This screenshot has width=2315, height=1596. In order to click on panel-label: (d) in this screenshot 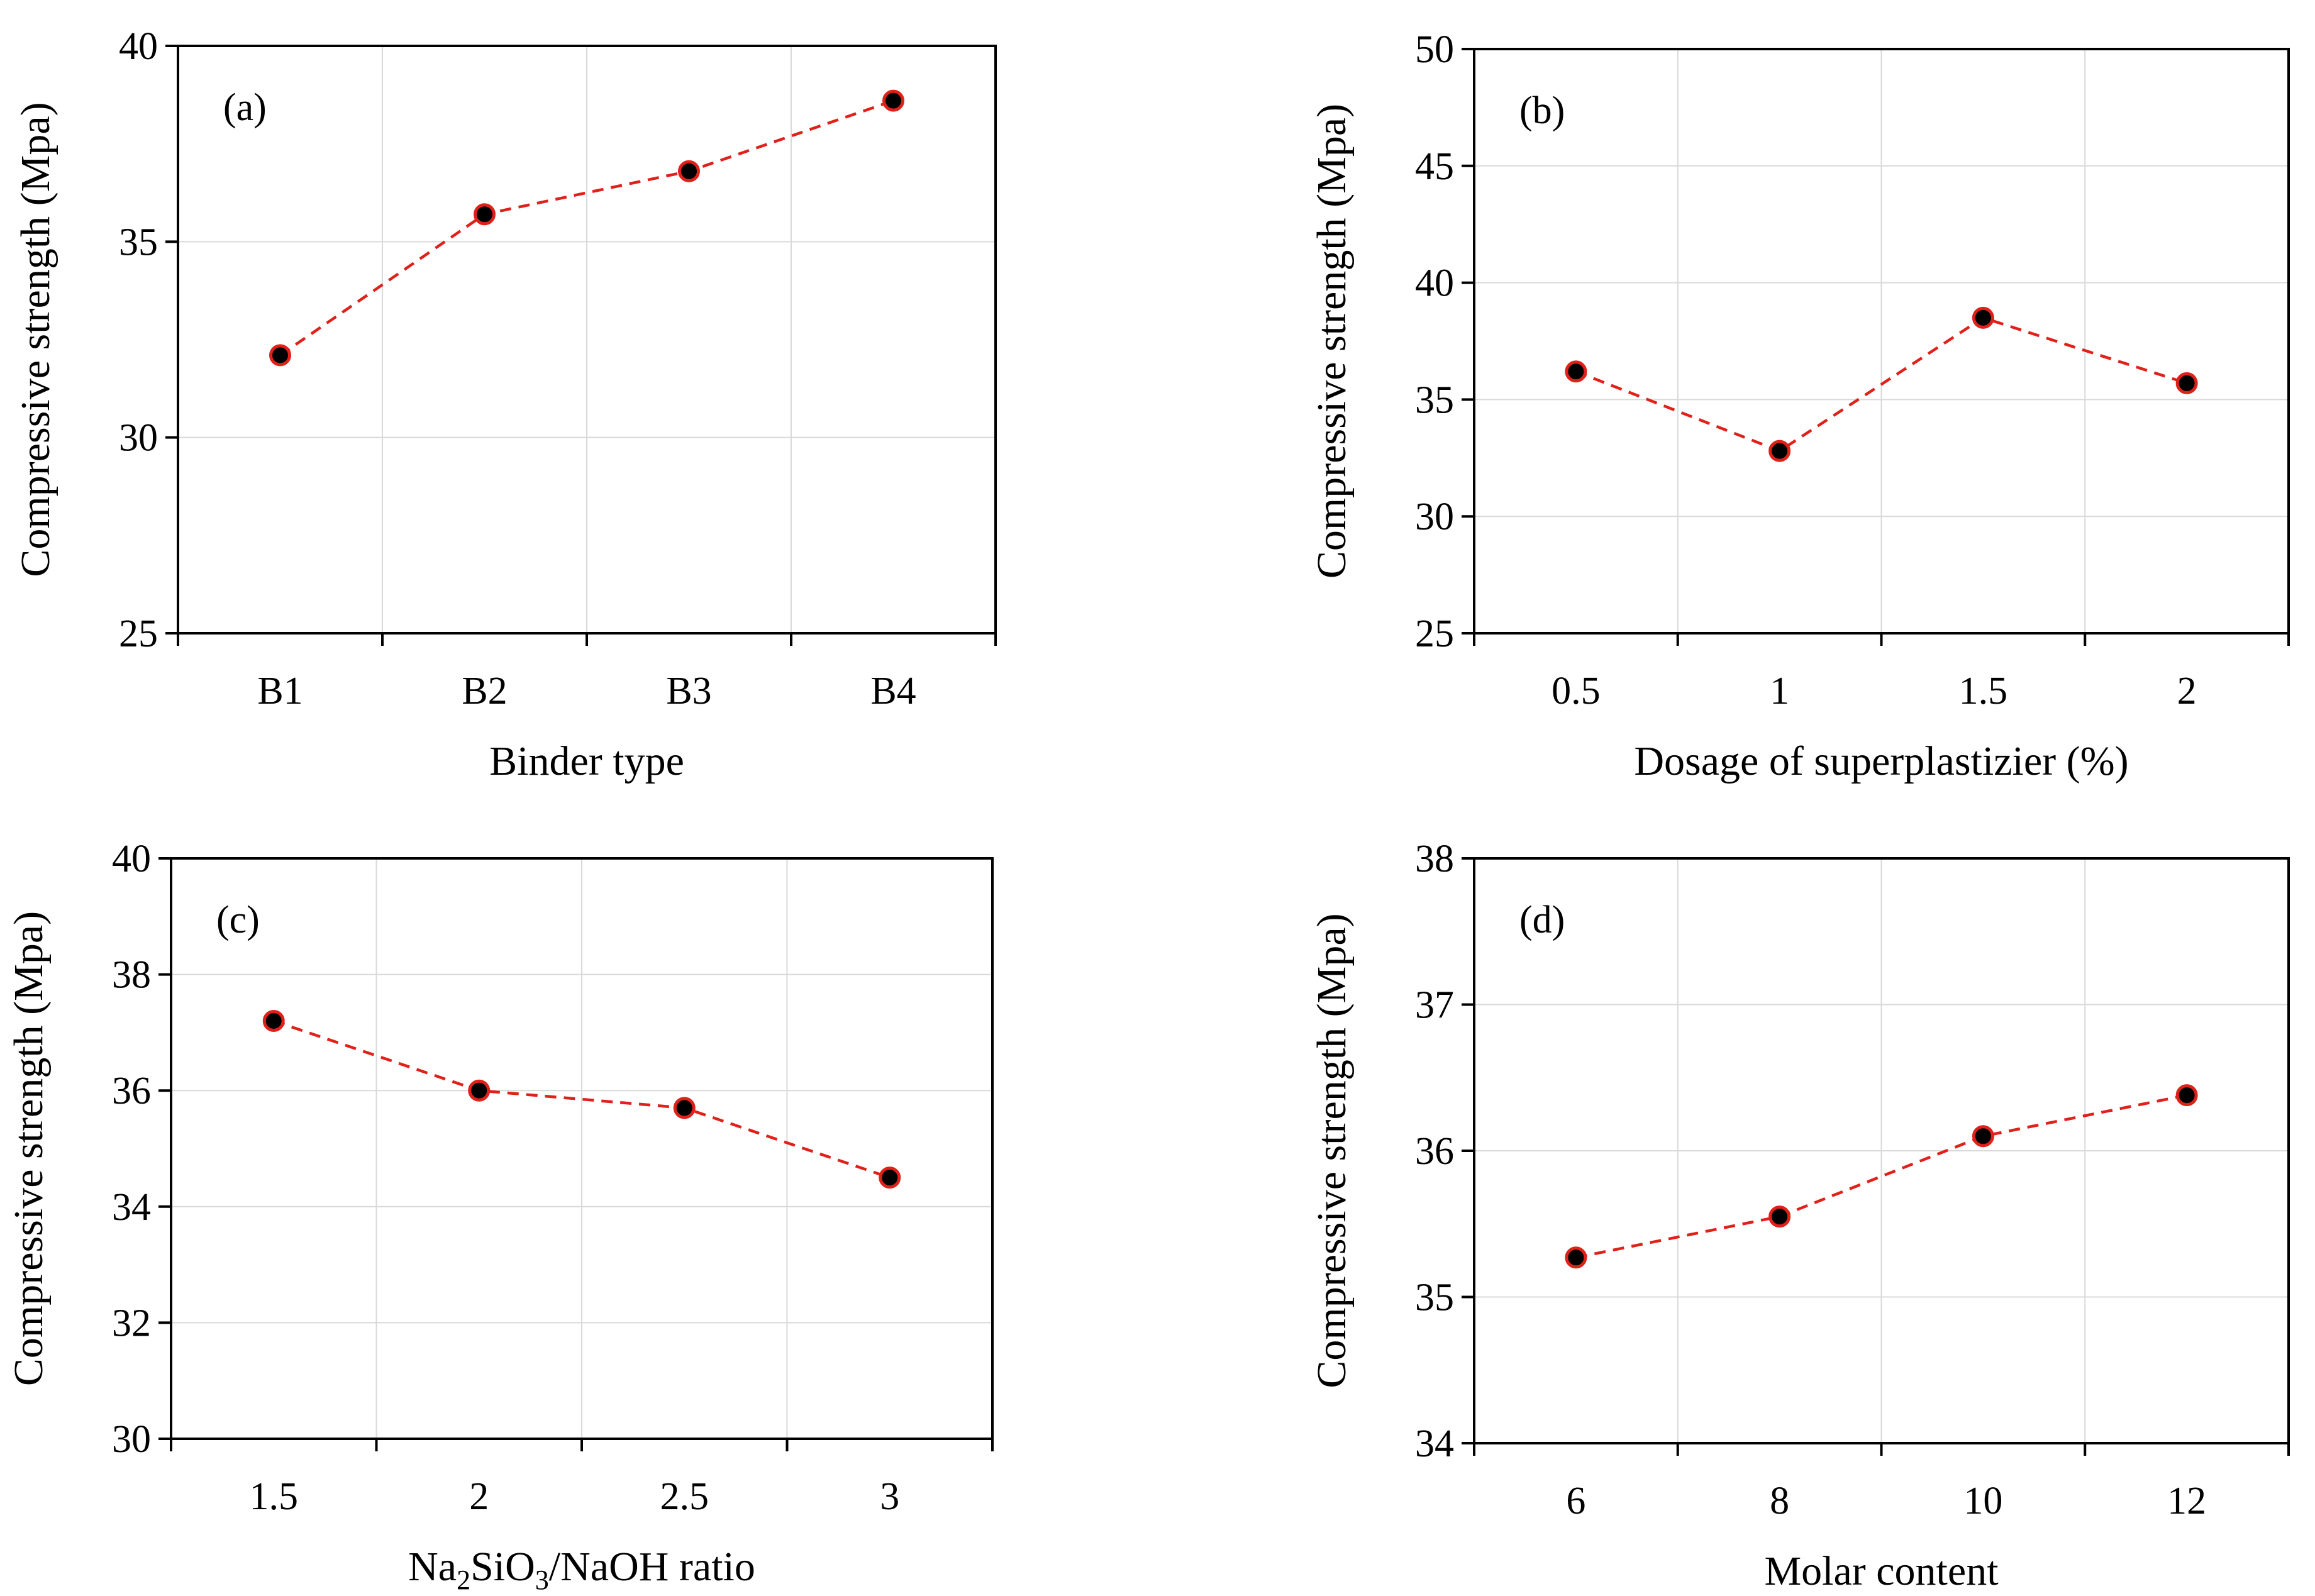, I will do `click(1542, 920)`.